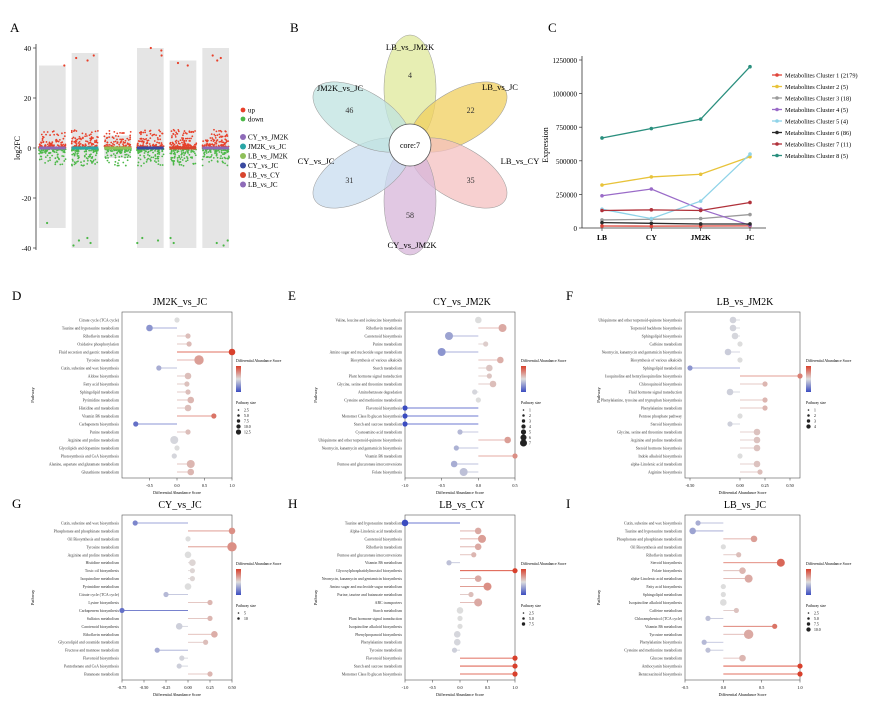 The height and width of the screenshot is (716, 872). I want to click on pathway-label: alpha-Linolenic acid metabolism, so click(656, 465).